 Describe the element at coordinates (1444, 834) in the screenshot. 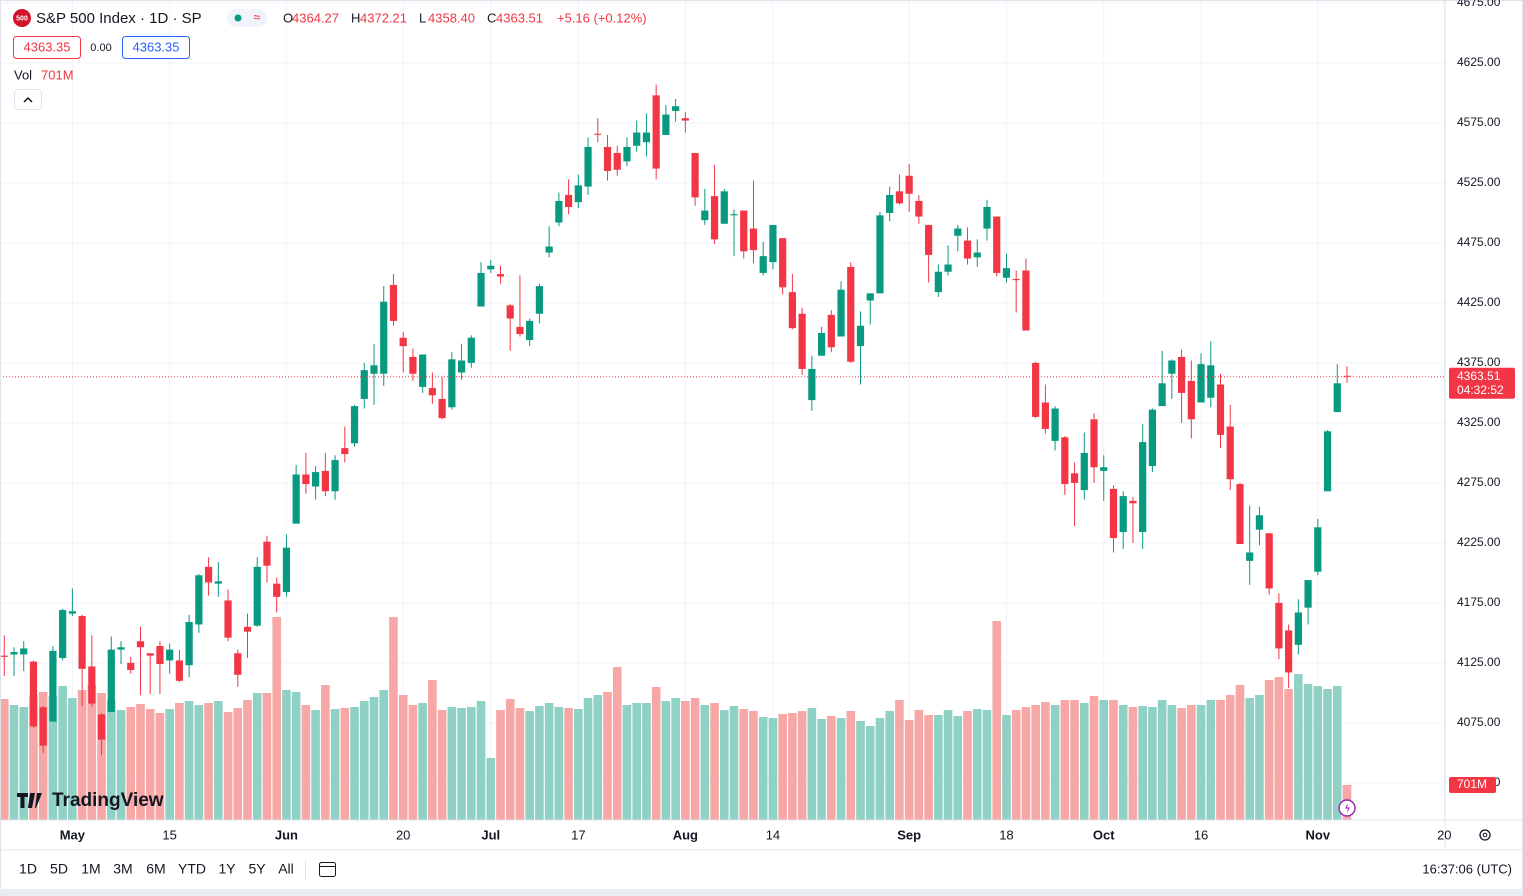

I see `x-tick-label: 20` at that location.